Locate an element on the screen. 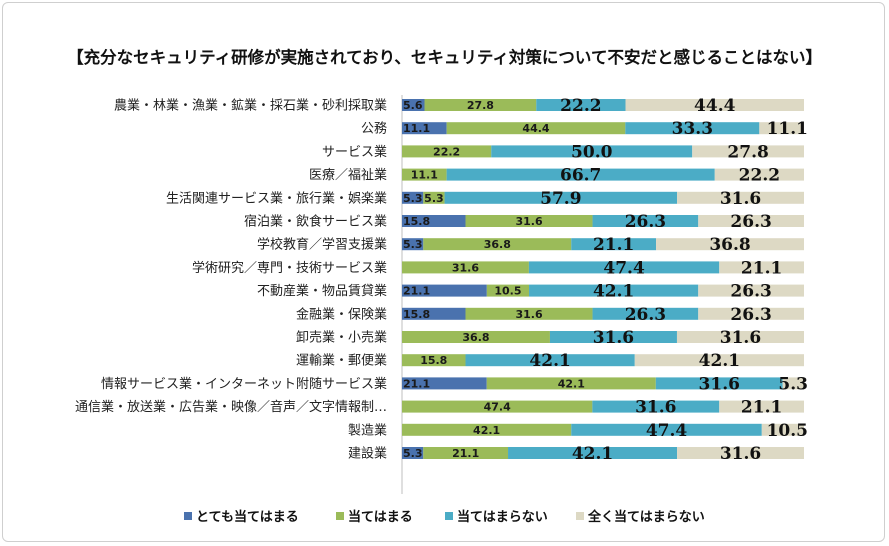 This screenshot has height=546, width=889. category-label: 製造業 is located at coordinates (367, 430).